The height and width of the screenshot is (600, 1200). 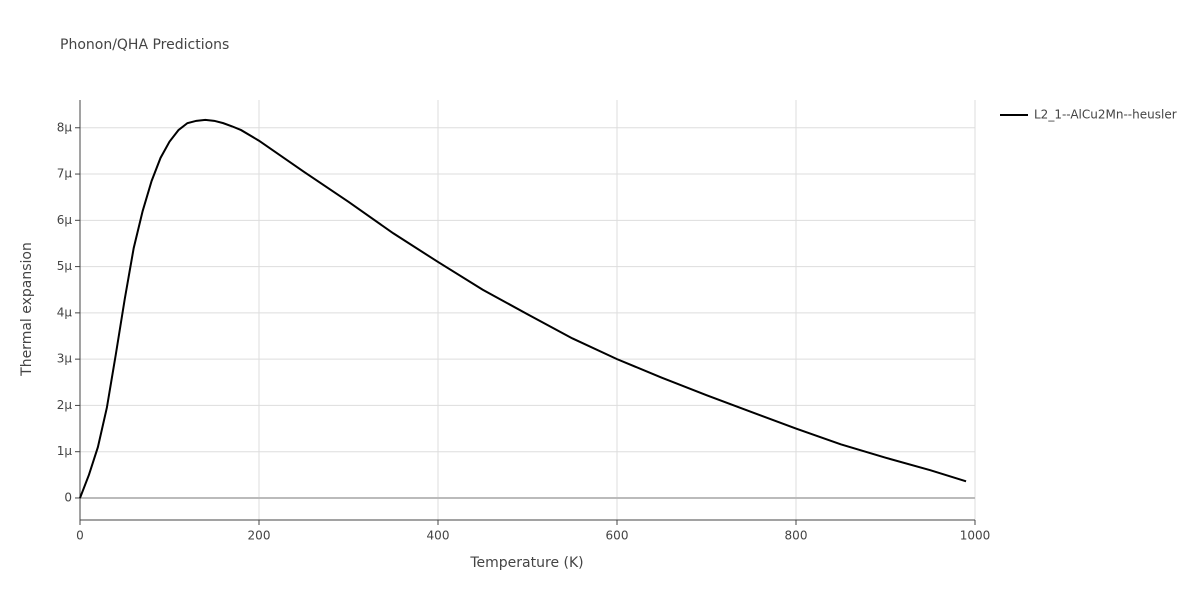 I want to click on y-tick-label: 8µ, so click(x=65, y=127).